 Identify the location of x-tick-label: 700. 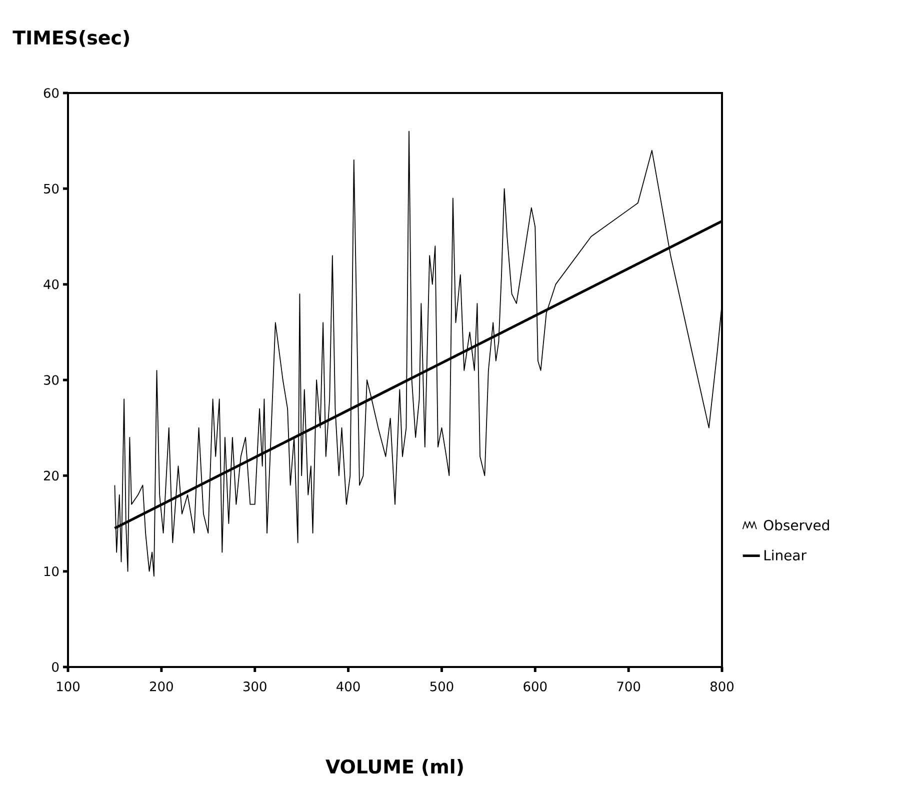
(628, 687).